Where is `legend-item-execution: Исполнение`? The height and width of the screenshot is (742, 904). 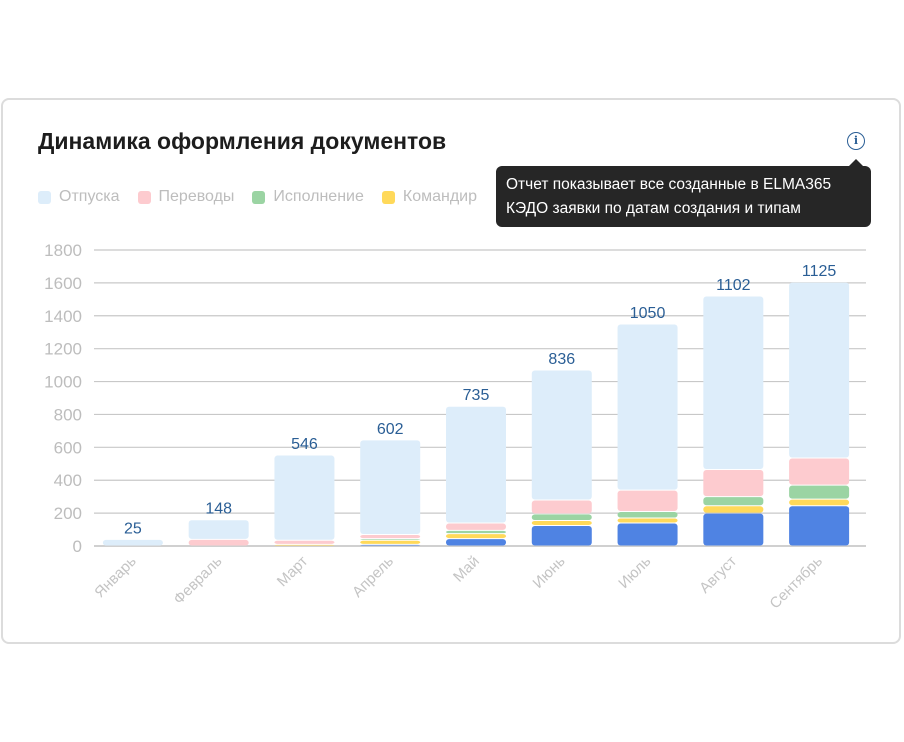 legend-item-execution: Исполнение is located at coordinates (308, 197).